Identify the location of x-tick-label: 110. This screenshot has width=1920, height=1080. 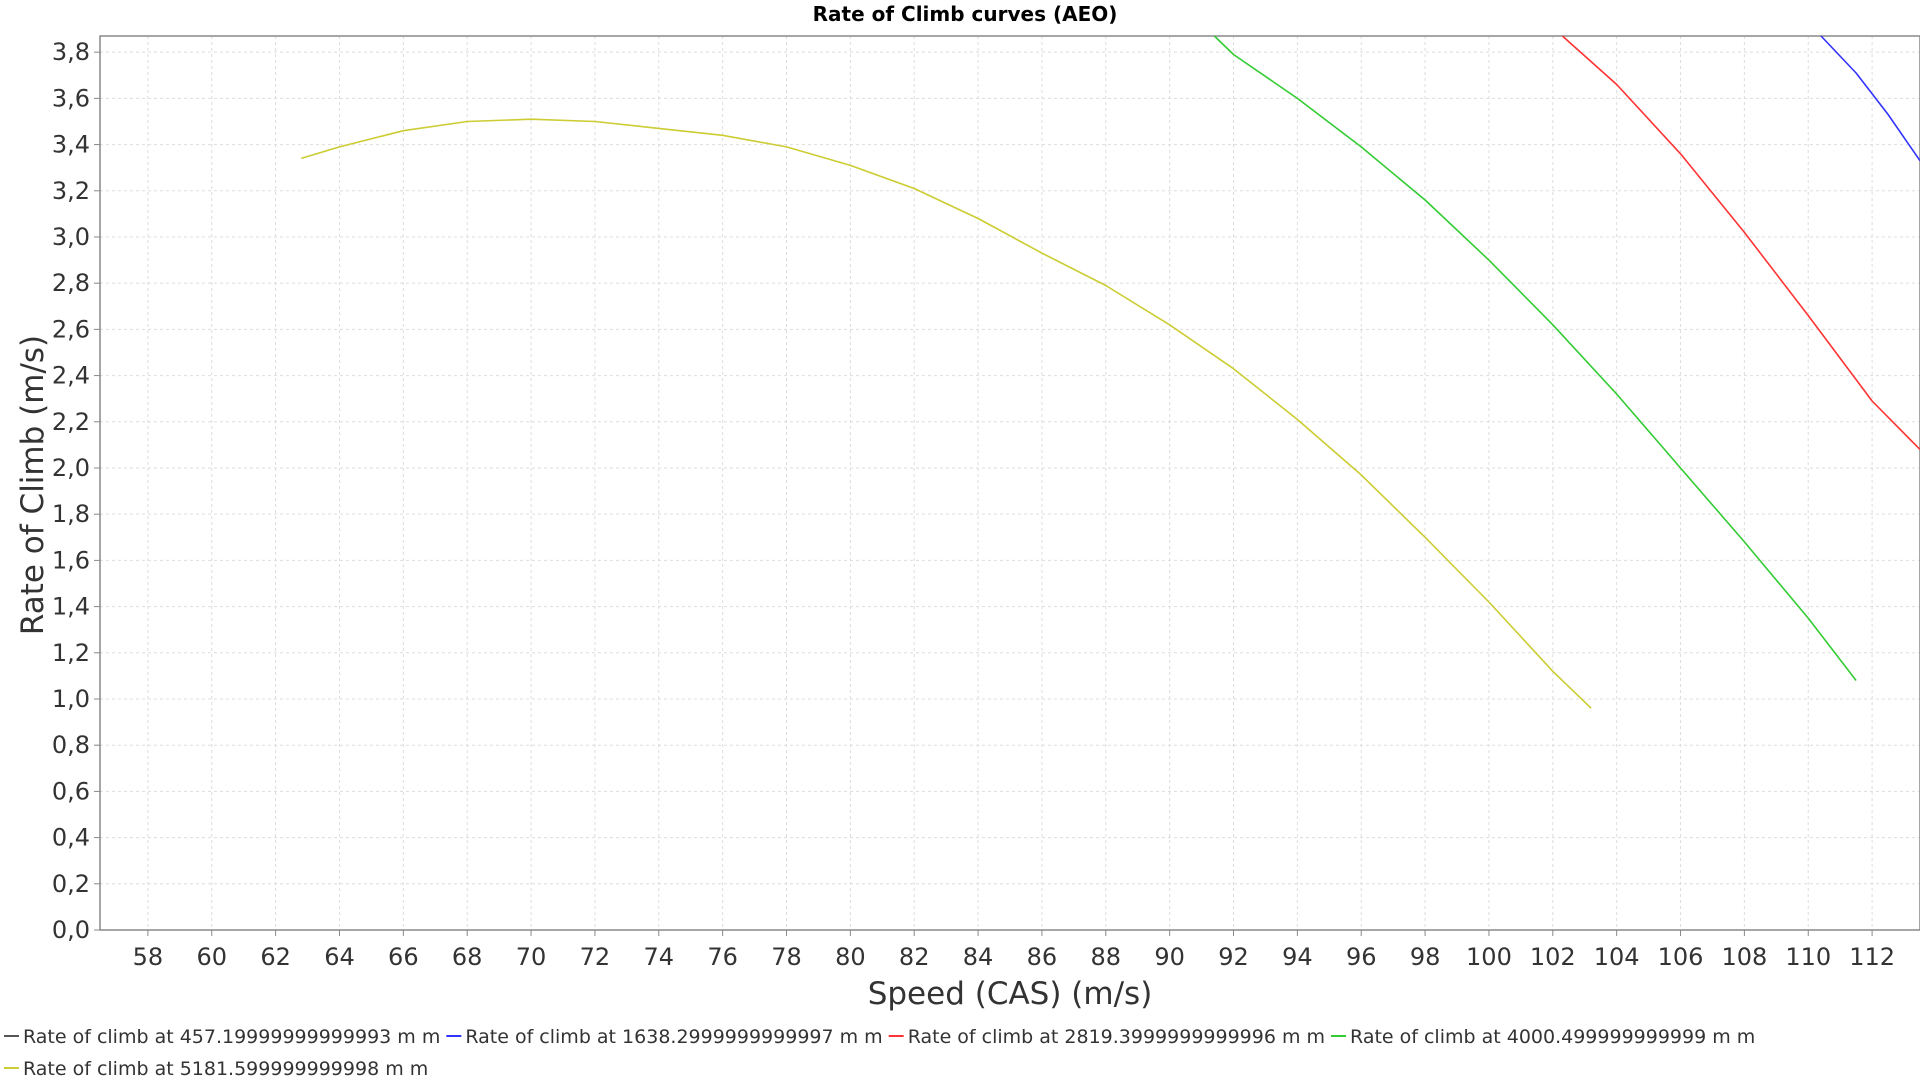
(1808, 957).